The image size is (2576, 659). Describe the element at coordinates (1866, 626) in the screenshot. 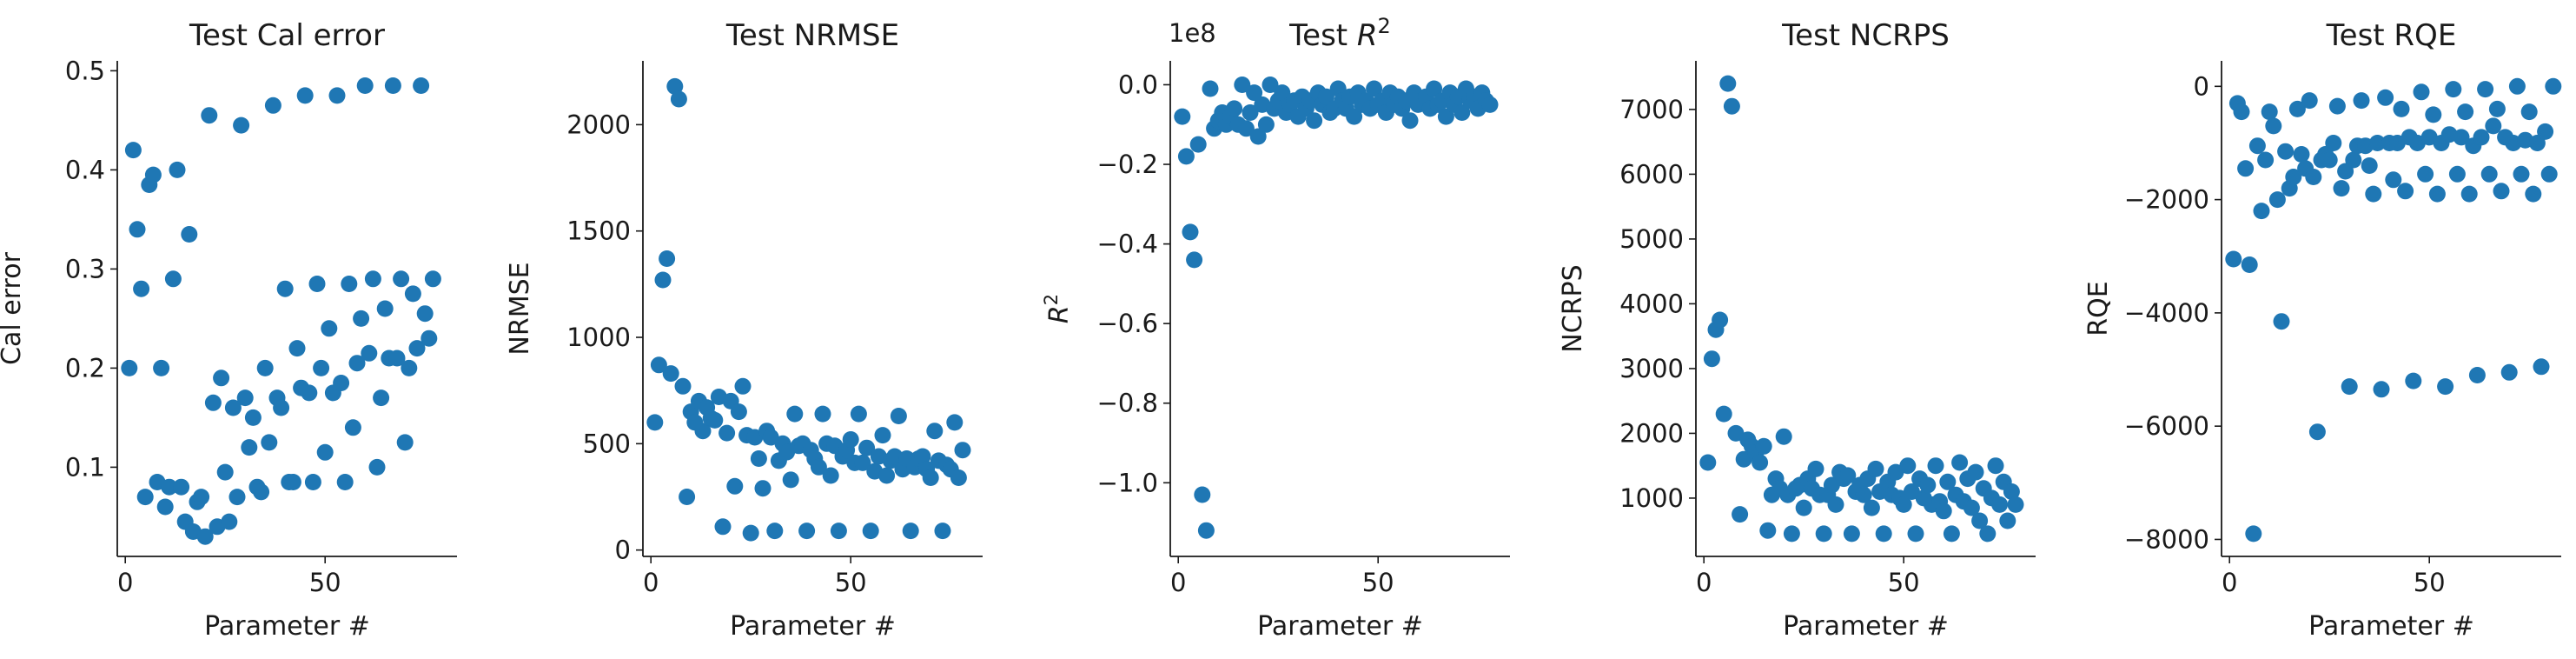

I see `x-axis-label: Parameter #` at that location.